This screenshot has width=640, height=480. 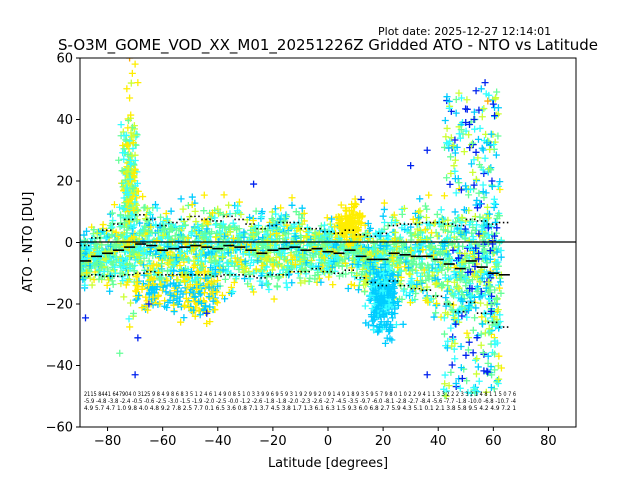 What do you see at coordinates (69, 243) in the screenshot?
I see `y-tick-label: 0` at bounding box center [69, 243].